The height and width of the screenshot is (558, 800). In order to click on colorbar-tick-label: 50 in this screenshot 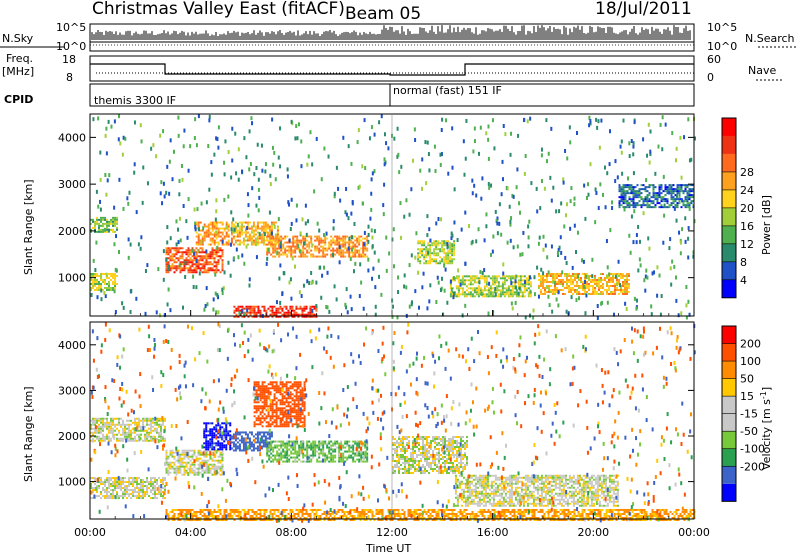, I will do `click(747, 379)`.